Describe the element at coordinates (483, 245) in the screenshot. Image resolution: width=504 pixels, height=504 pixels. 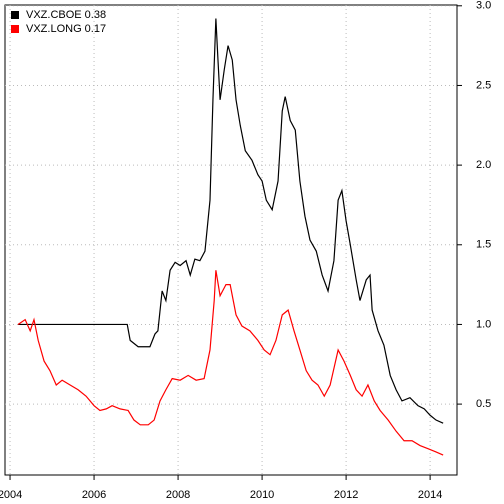
I see `y-tick-label: 1.5` at that location.